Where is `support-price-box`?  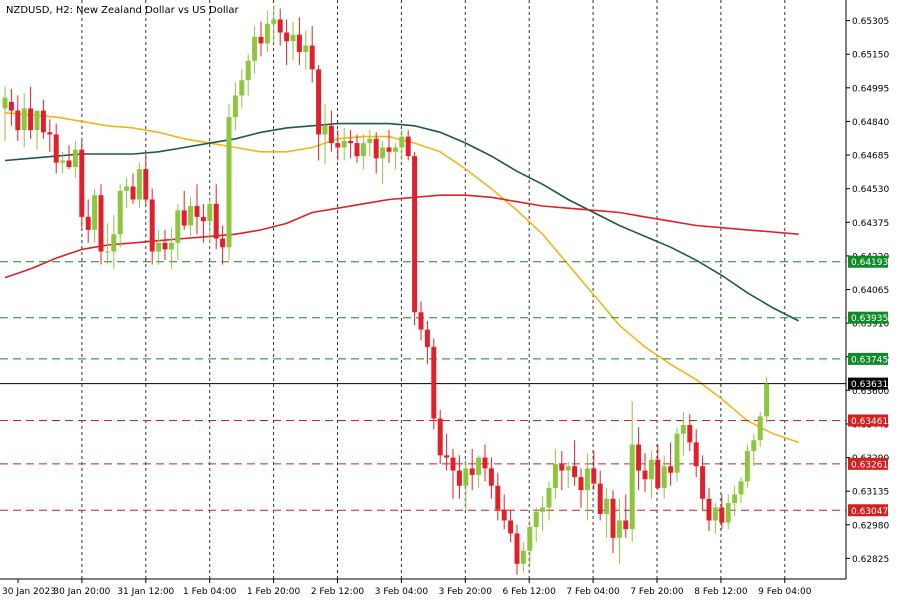
support-price-box is located at coordinates (868, 510).